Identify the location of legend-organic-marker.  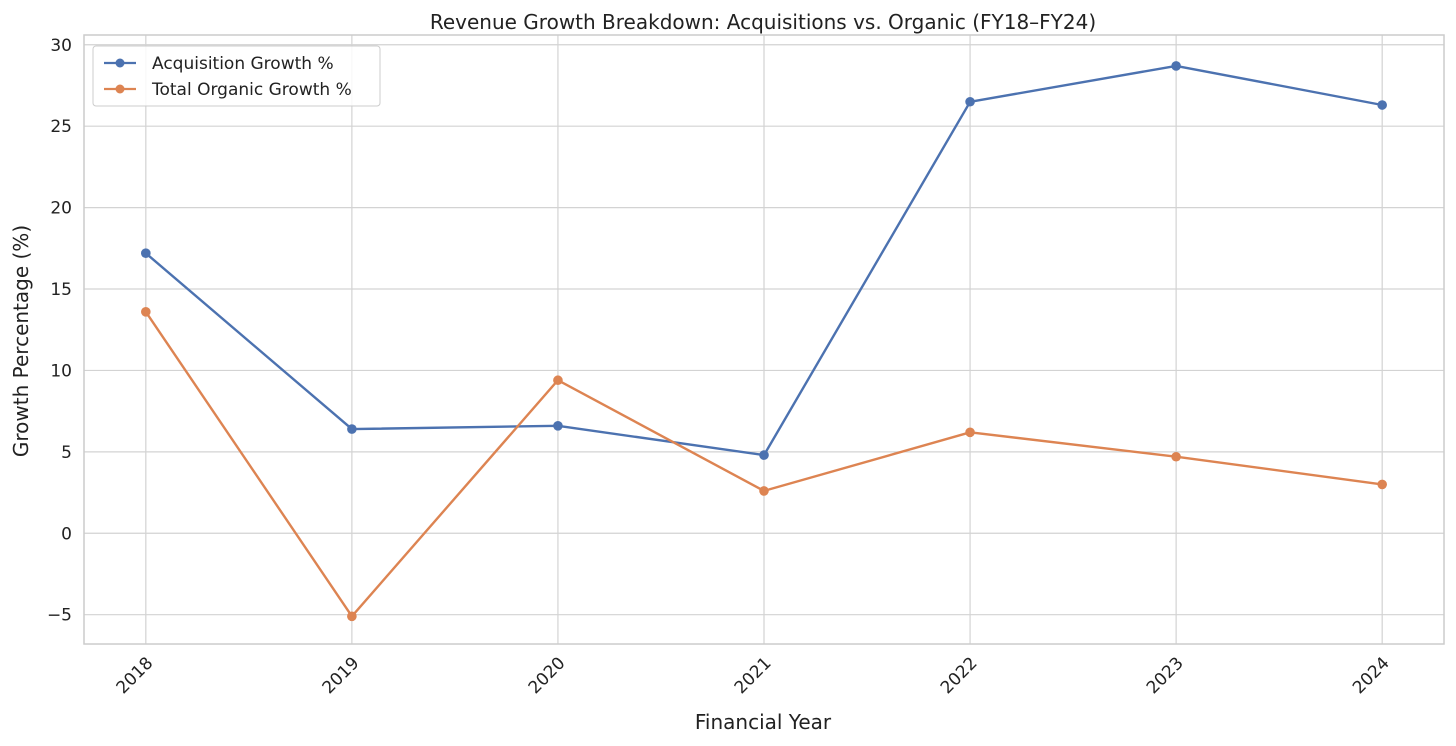
(120, 89).